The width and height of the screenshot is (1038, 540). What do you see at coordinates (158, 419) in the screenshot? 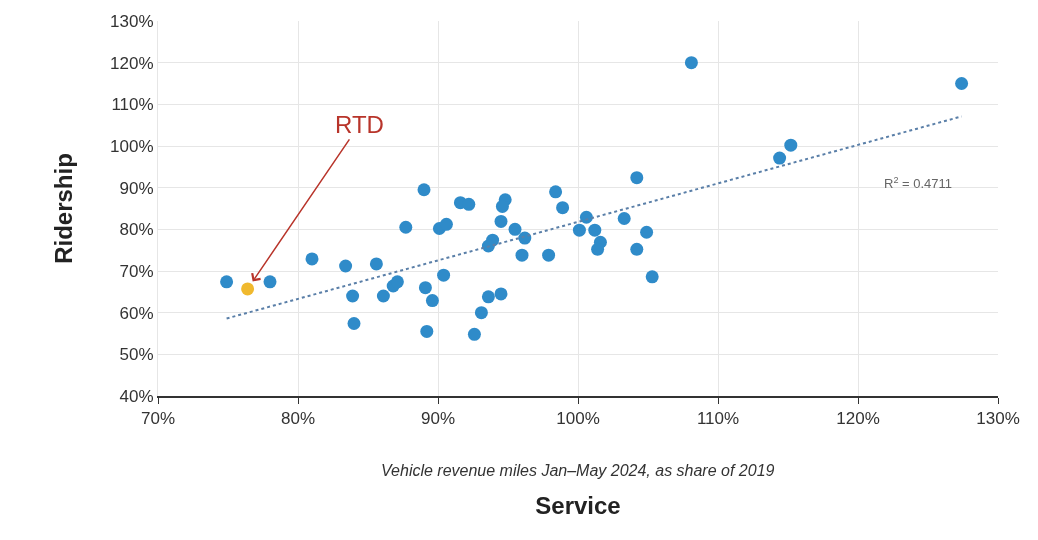
I see `x-tick-label: 70%` at bounding box center [158, 419].